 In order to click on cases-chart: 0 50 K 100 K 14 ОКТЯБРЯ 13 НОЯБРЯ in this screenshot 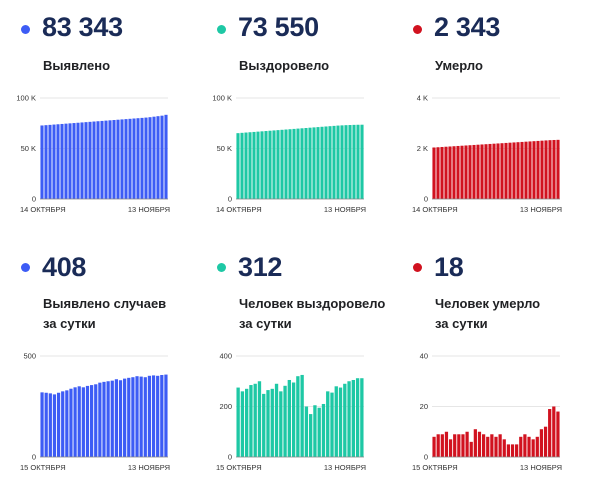, I will do `click(93, 154)`.